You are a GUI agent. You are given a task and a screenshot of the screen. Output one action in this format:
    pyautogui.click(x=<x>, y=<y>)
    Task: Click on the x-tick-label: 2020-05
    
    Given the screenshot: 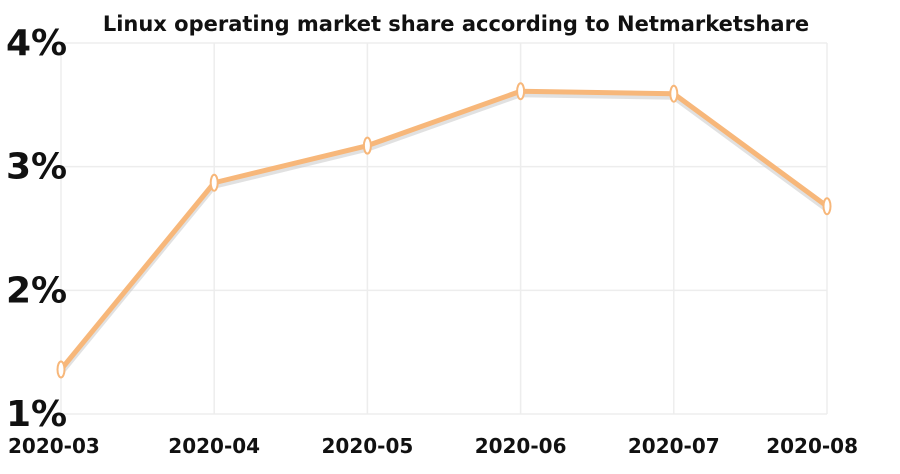 What is the action you would take?
    pyautogui.click(x=368, y=446)
    